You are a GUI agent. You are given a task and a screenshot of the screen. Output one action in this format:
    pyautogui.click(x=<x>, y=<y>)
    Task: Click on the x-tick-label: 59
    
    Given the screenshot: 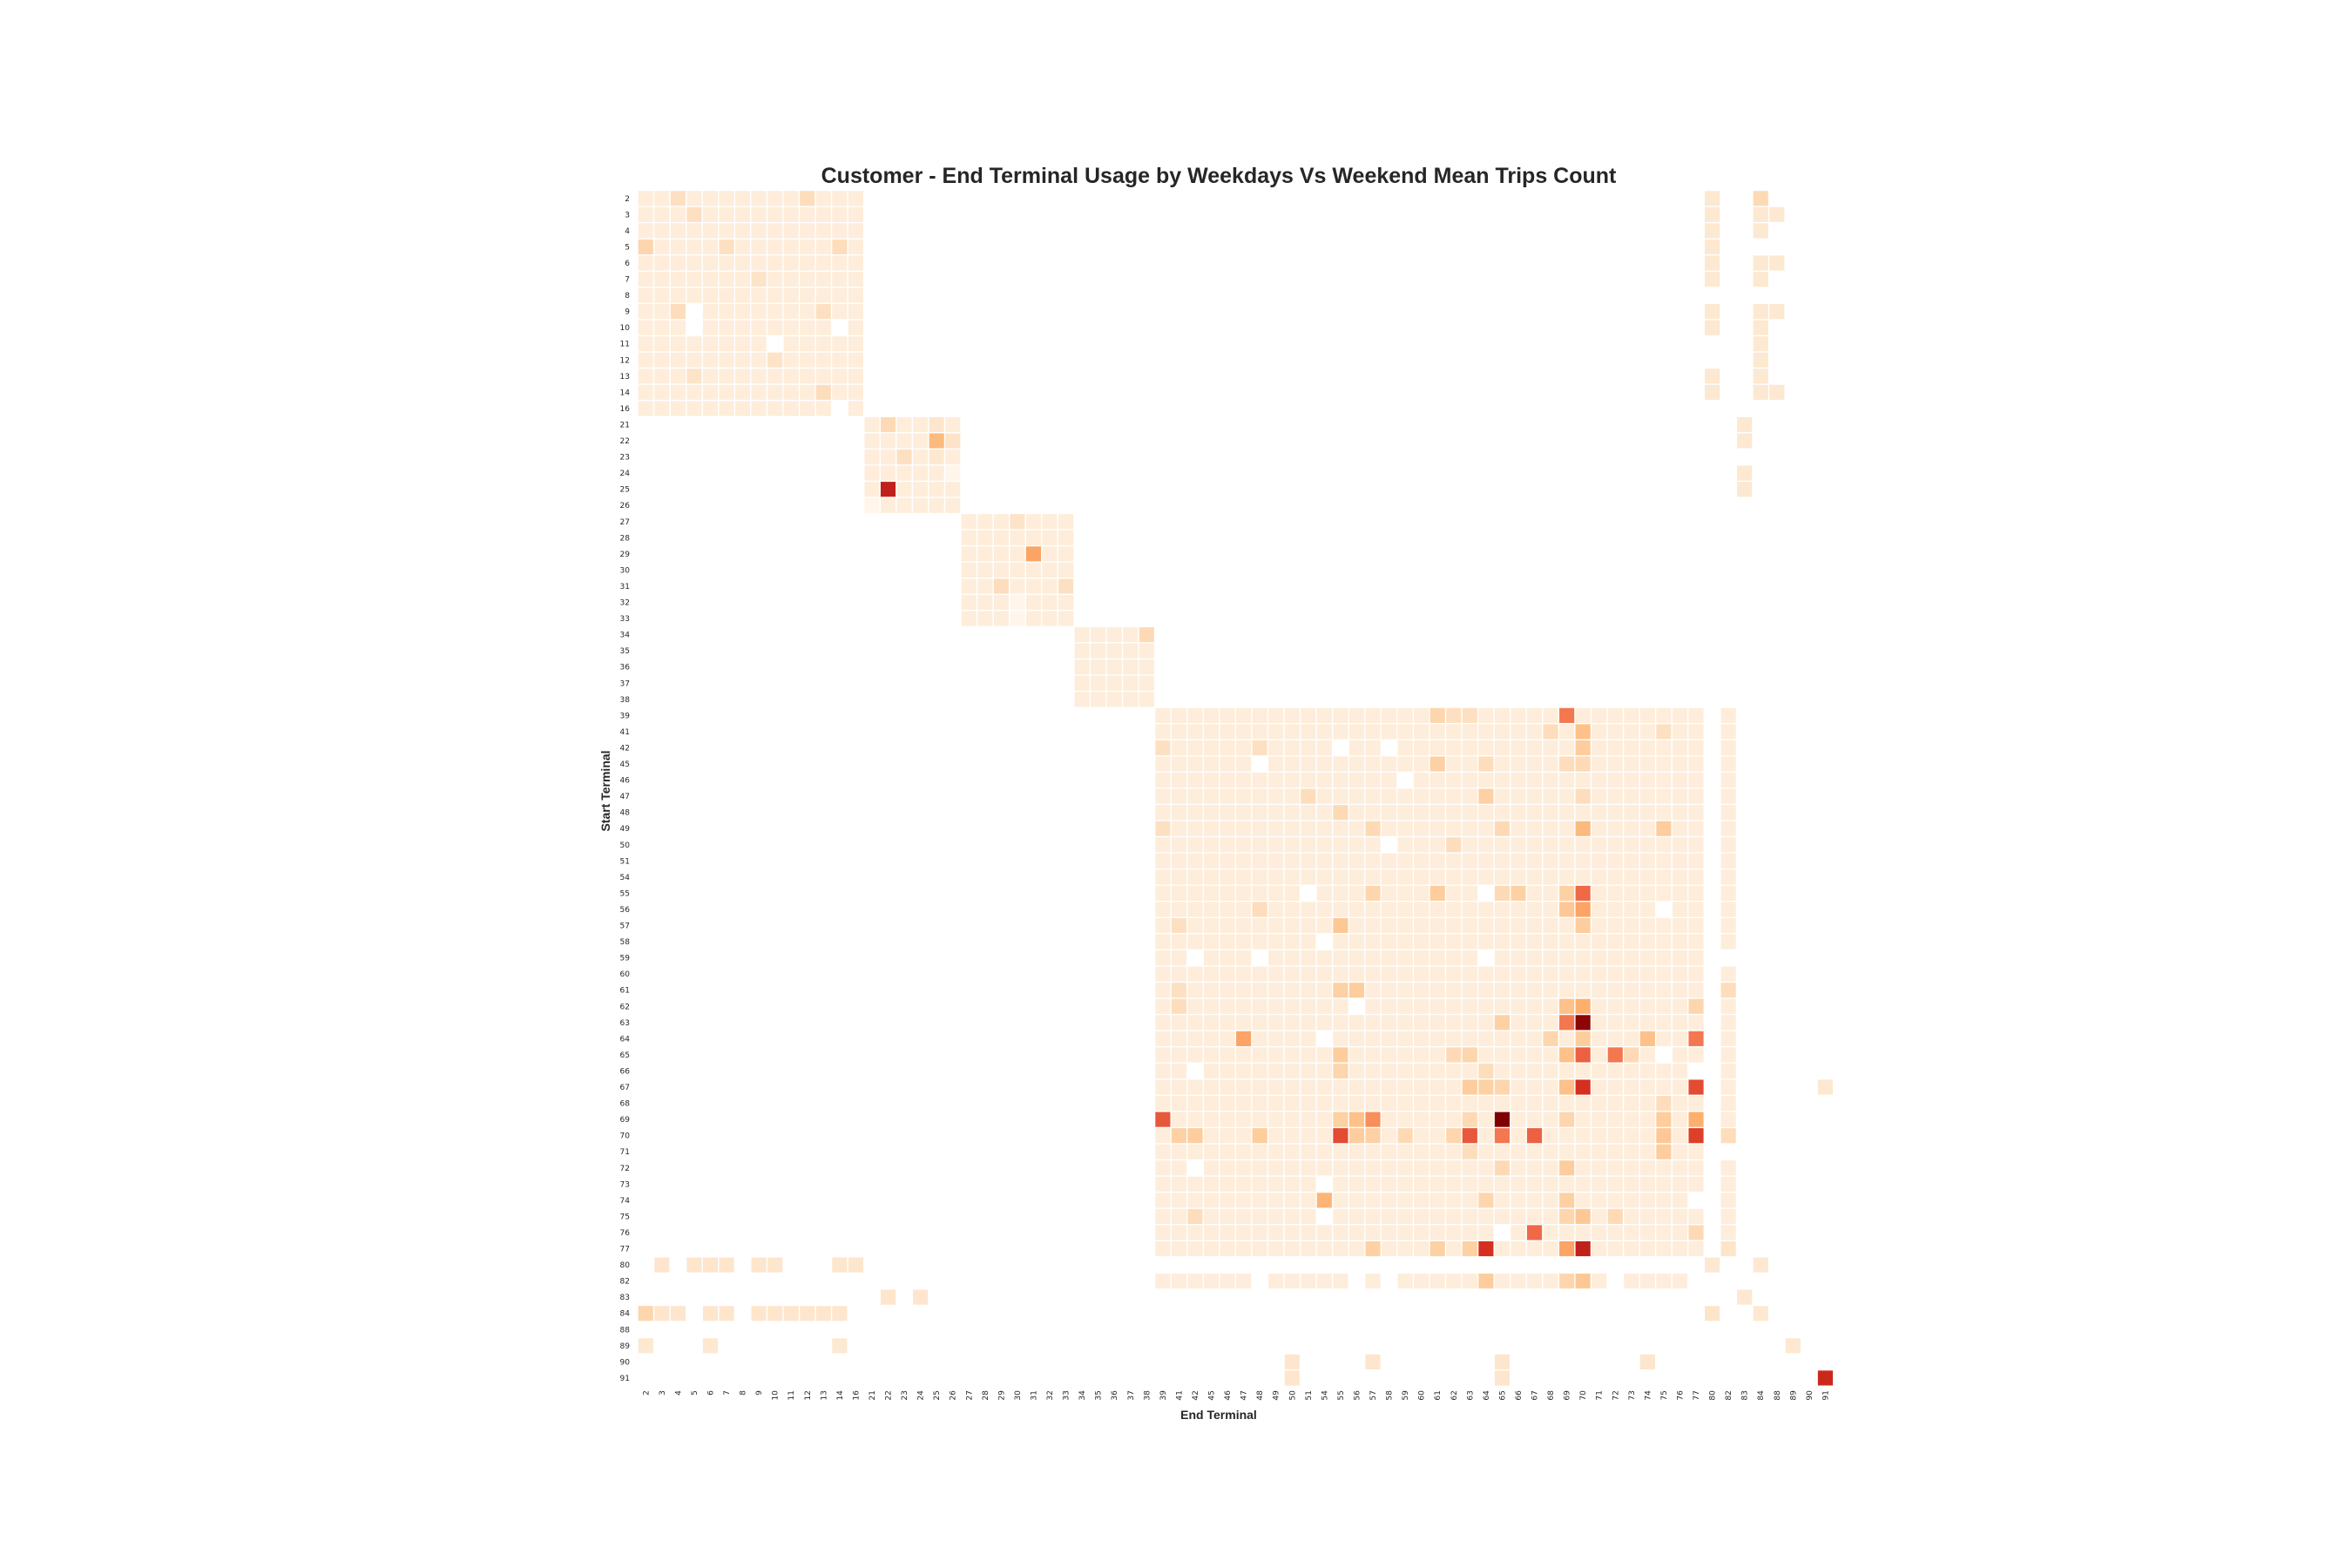 What is the action you would take?
    pyautogui.click(x=1406, y=1395)
    